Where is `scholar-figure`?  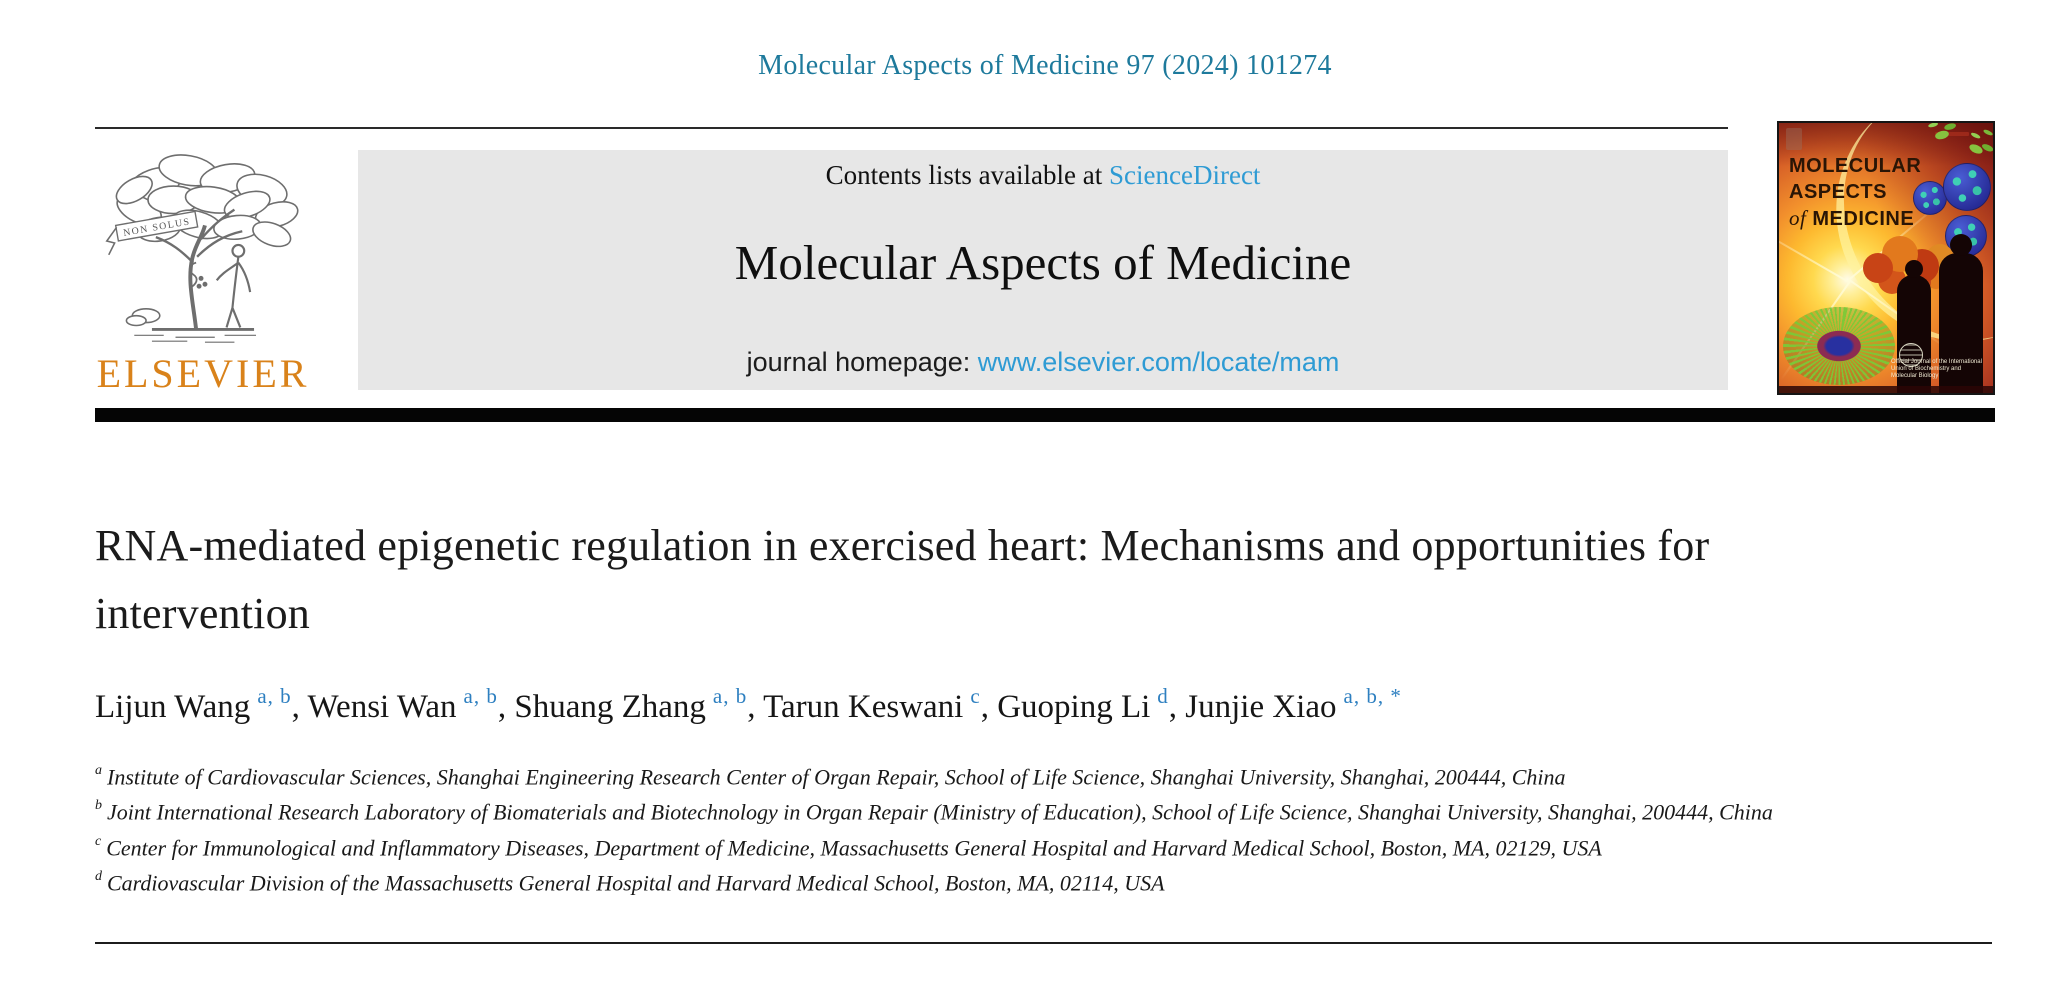 scholar-figure is located at coordinates (233, 285).